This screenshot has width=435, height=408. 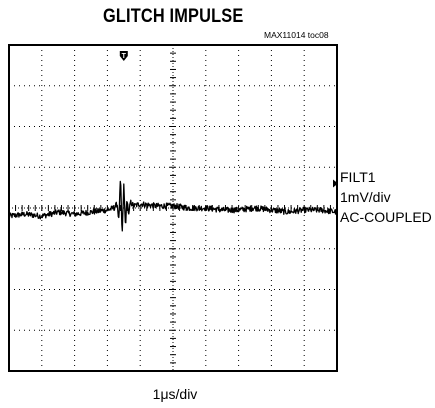 What do you see at coordinates (173, 16) in the screenshot?
I see `chart-title: GLITCH IMPULSE` at bounding box center [173, 16].